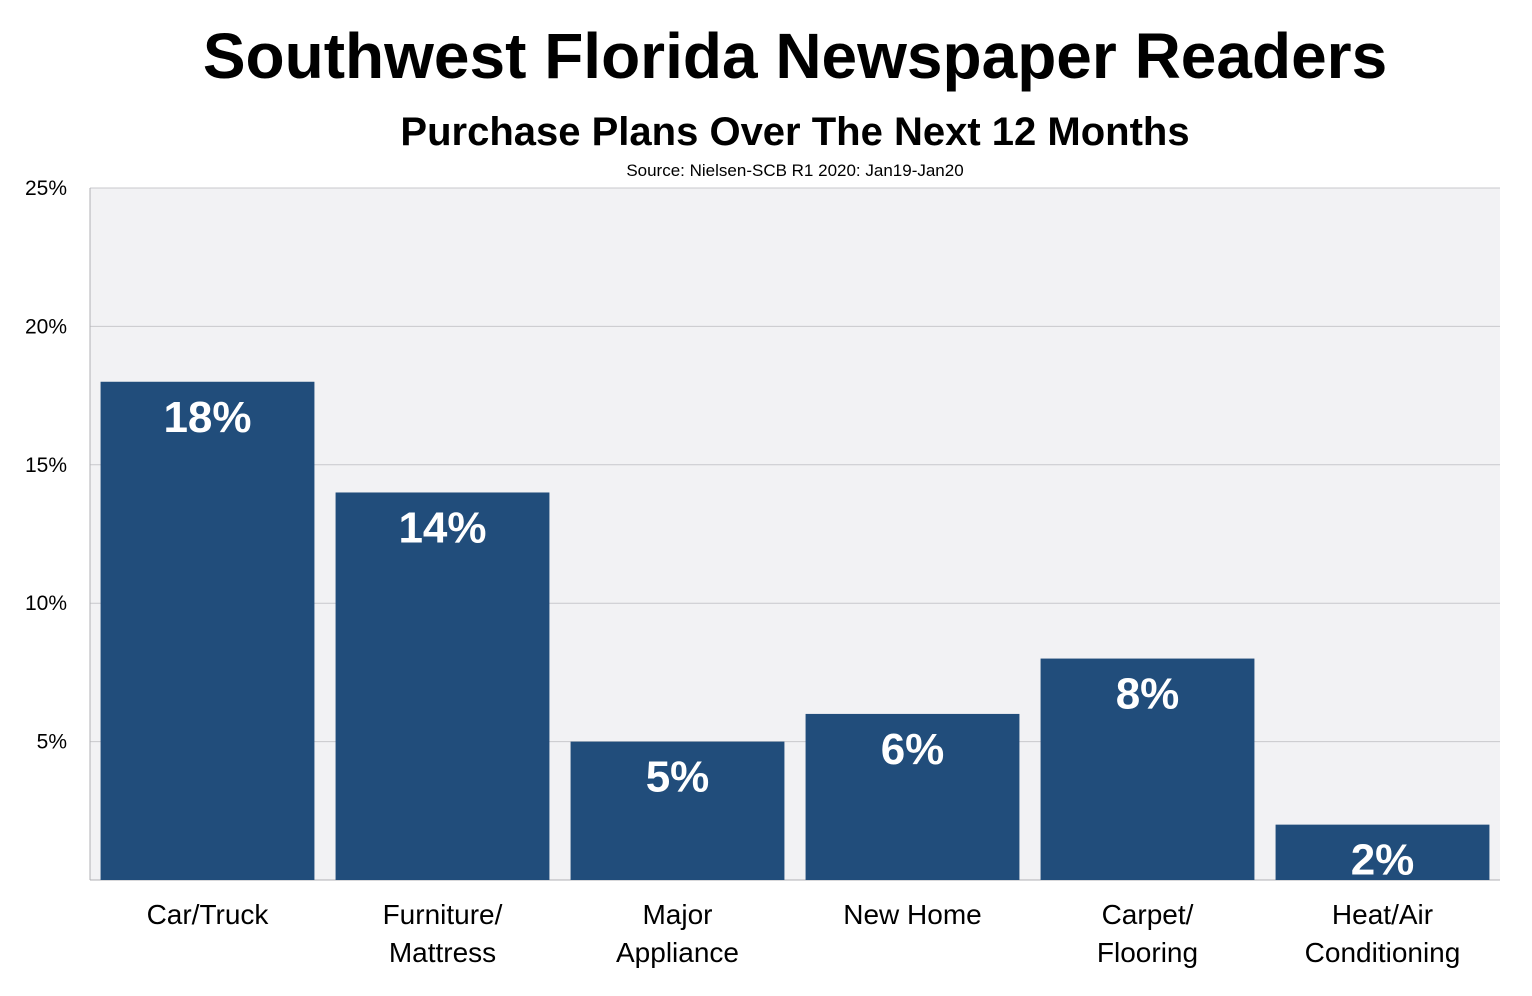 The image size is (1532, 996). Describe the element at coordinates (52, 742) in the screenshot. I see `y-tick-label: 5%` at that location.